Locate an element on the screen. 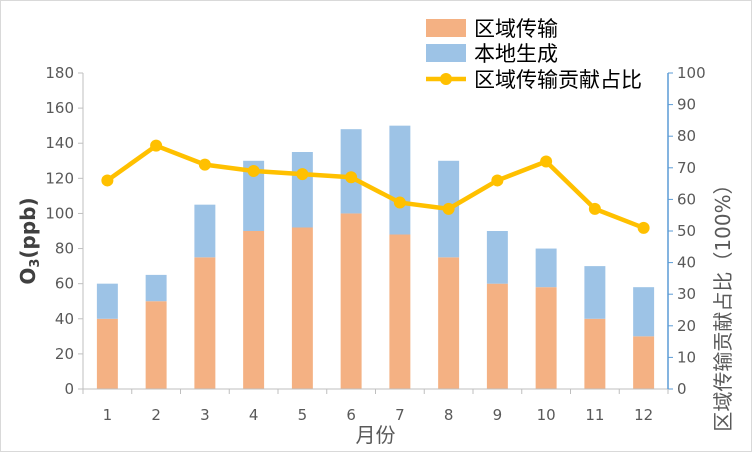 The image size is (752, 452). legend: 区域传输 本地生成 区域传输贡献占比 is located at coordinates (534, 54).